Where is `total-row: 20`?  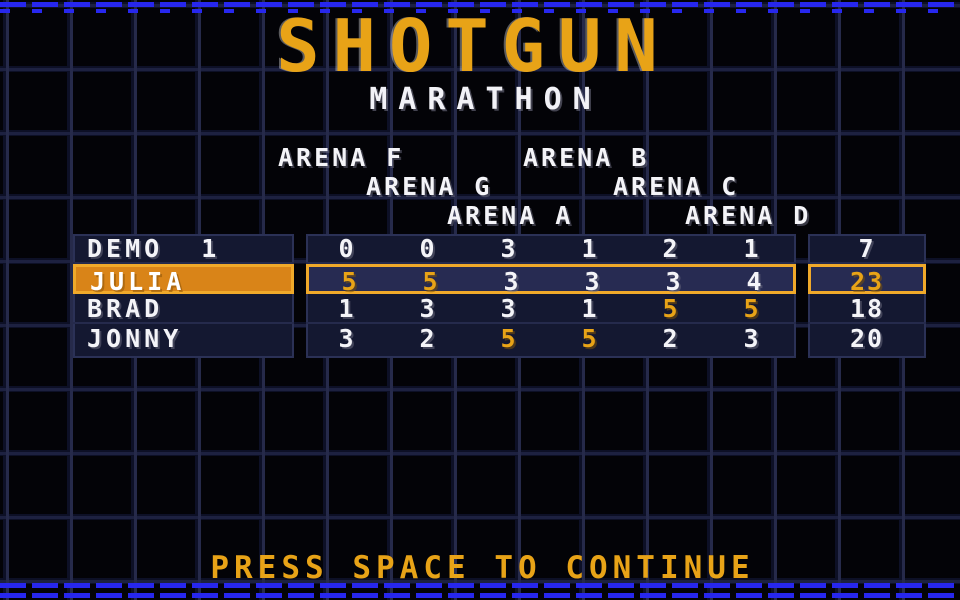 total-row: 20 is located at coordinates (867, 339).